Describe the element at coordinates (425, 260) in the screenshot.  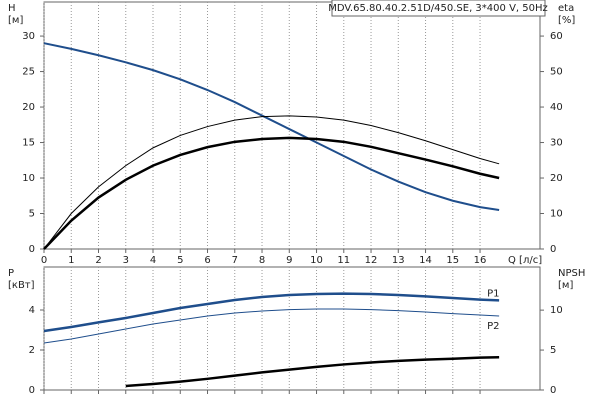
I see `x-tick-label: 14` at that location.